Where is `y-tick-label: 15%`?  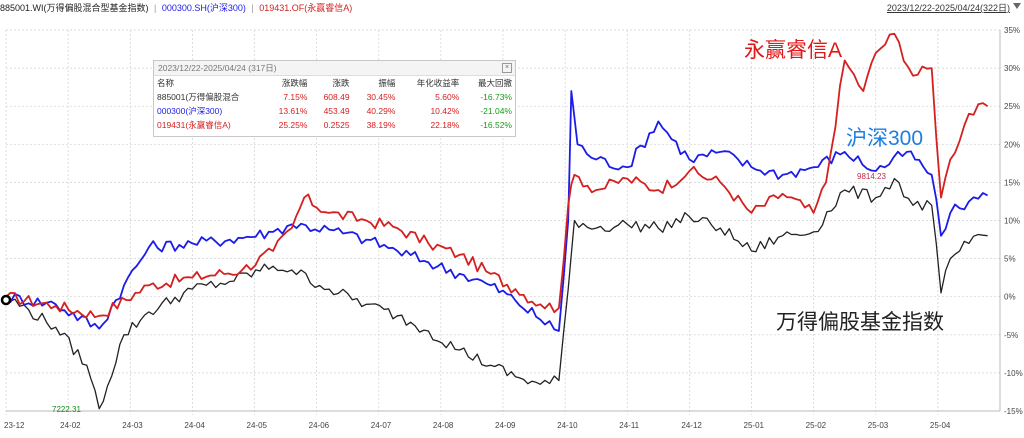
y-tick-label: 15% is located at coordinates (1012, 182).